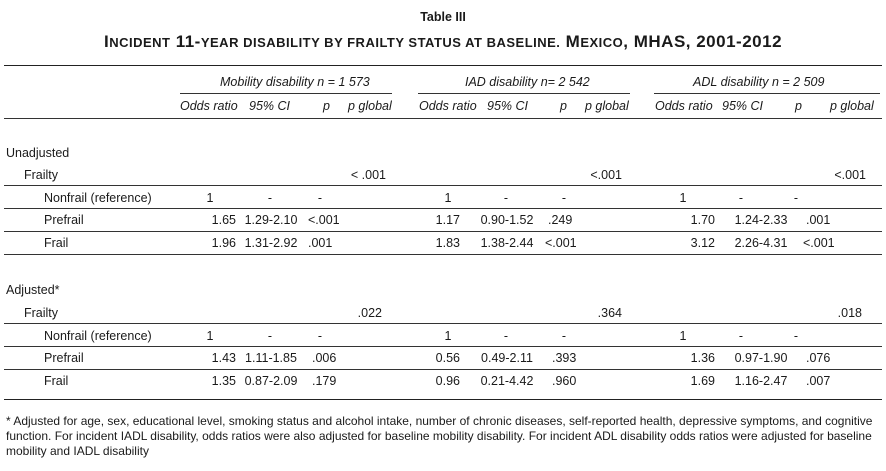 The width and height of the screenshot is (886, 471). I want to click on odds-ratio: 1.83, so click(447, 243).